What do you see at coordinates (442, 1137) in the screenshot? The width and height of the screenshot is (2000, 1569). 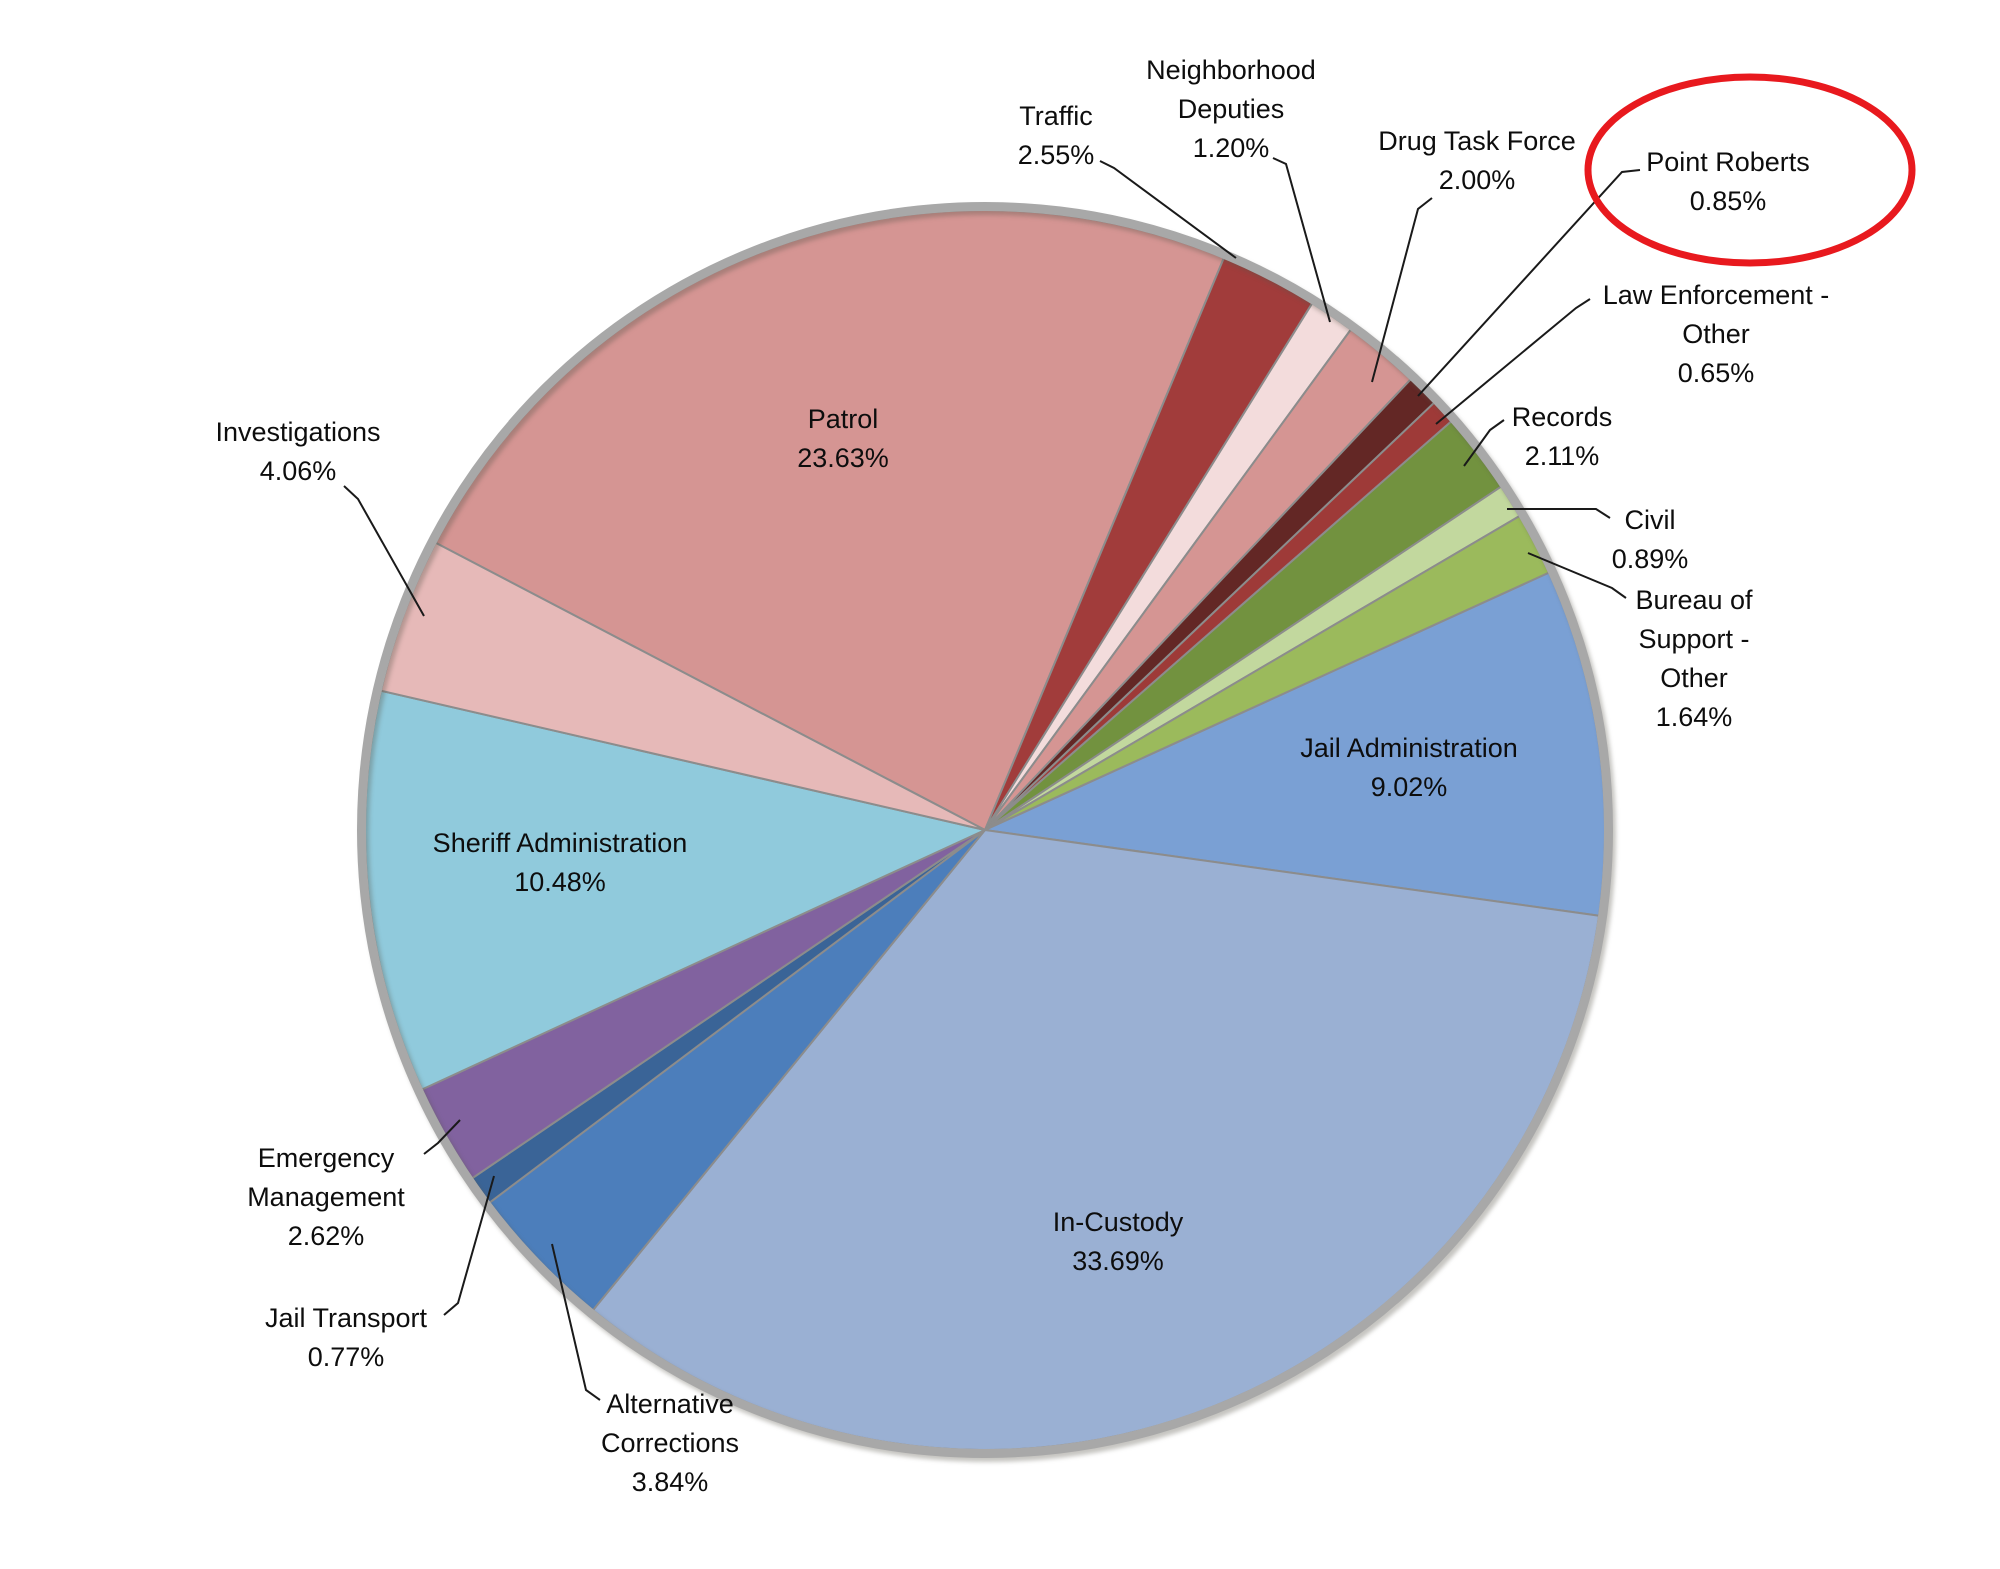 I see `leader-line-emergency-management` at bounding box center [442, 1137].